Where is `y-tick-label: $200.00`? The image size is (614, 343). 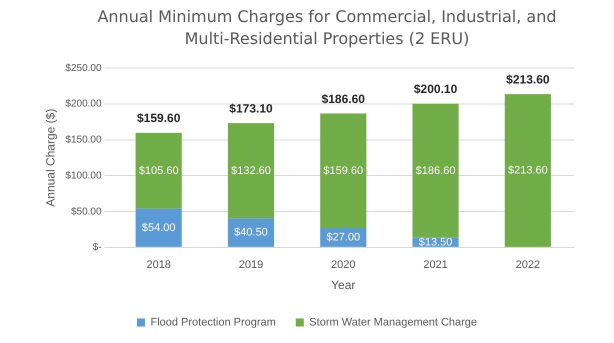 y-tick-label: $200.00 is located at coordinates (83, 104).